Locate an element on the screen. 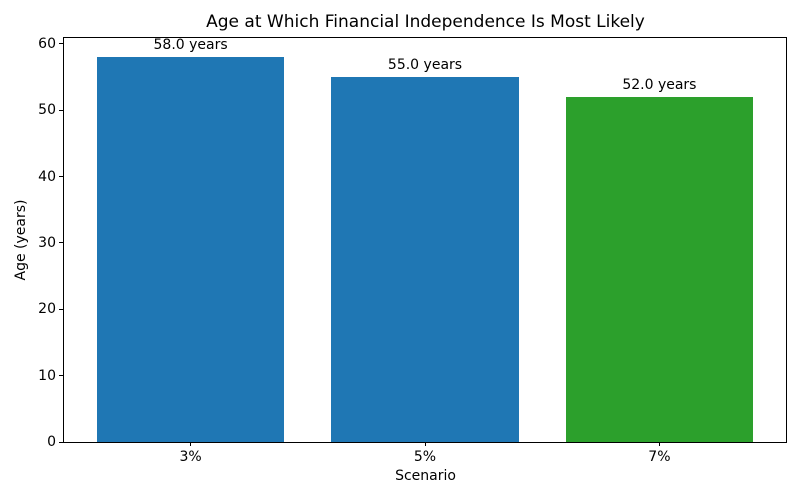 This screenshot has width=800, height=500. bar-value-label: 55.0 years is located at coordinates (425, 65).